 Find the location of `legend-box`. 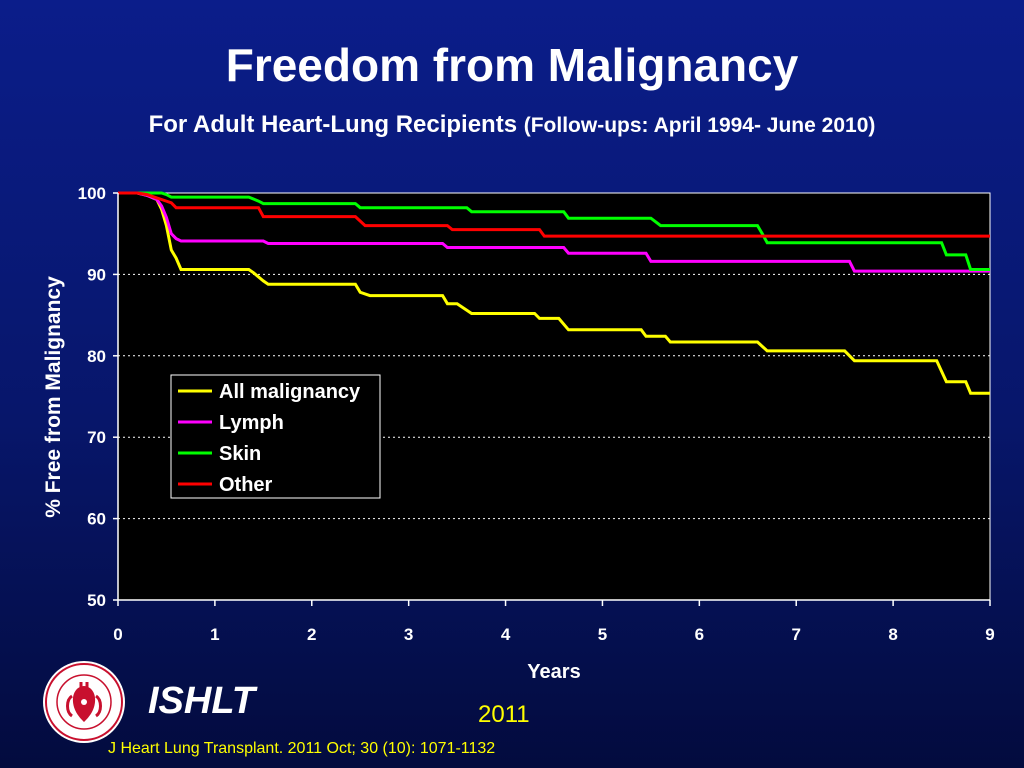

legend-box is located at coordinates (275, 436).